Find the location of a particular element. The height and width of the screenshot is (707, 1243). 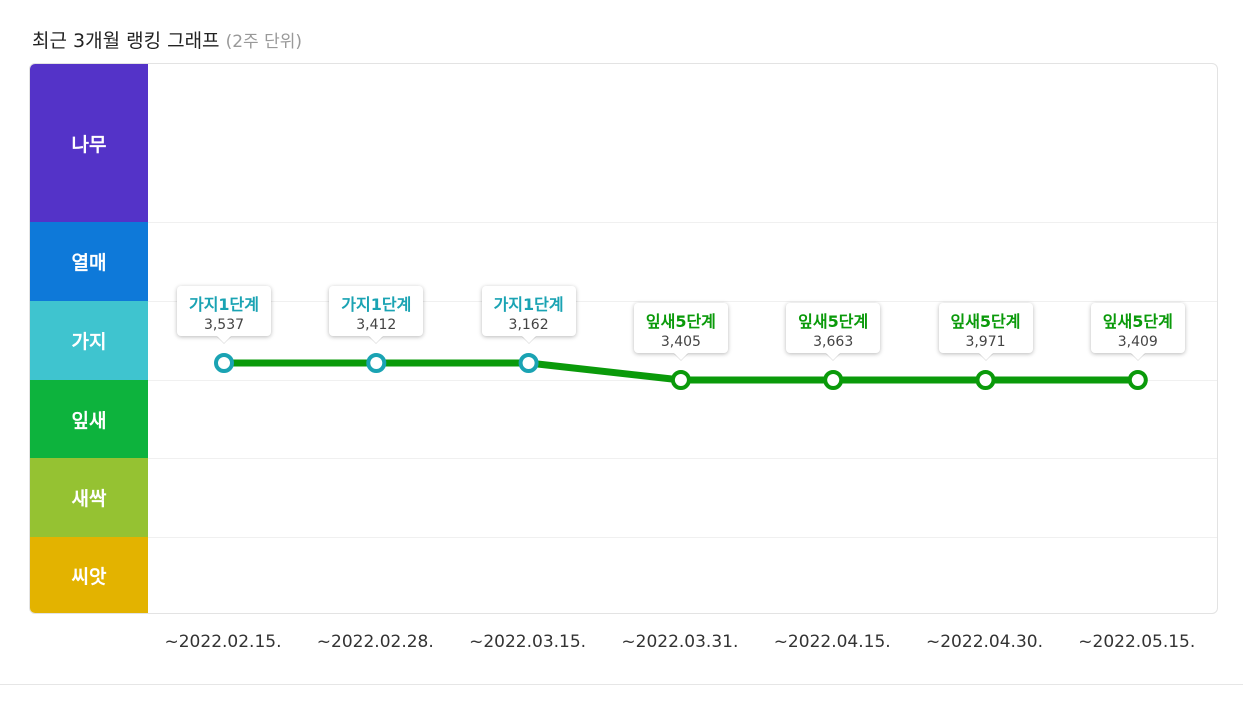

data-label-bubble: 잎새5단계 3,663 is located at coordinates (833, 328).